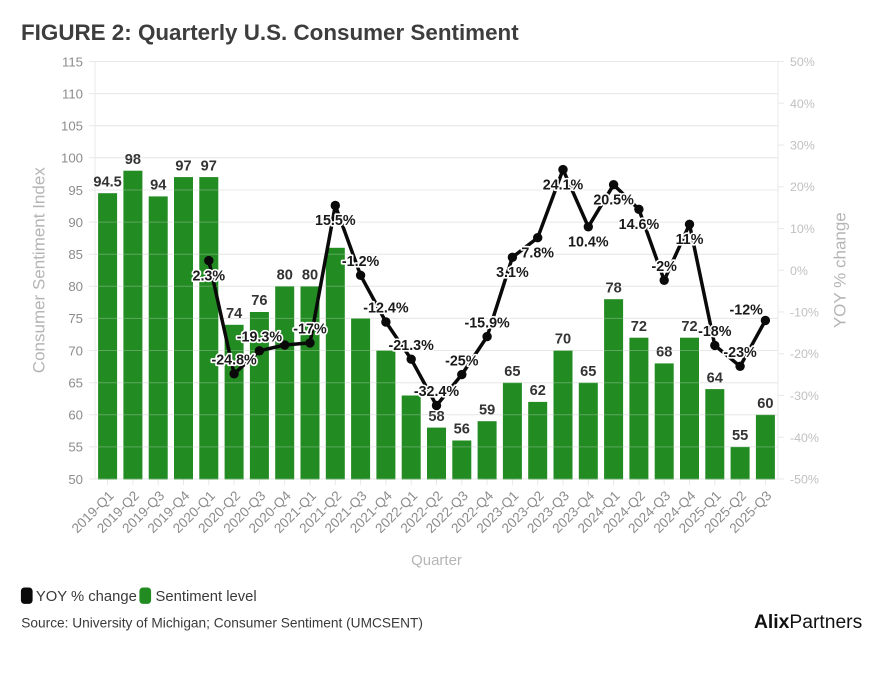 This screenshot has width=888, height=678. Describe the element at coordinates (690, 240) in the screenshot. I see `svg-text: 11%` at that location.